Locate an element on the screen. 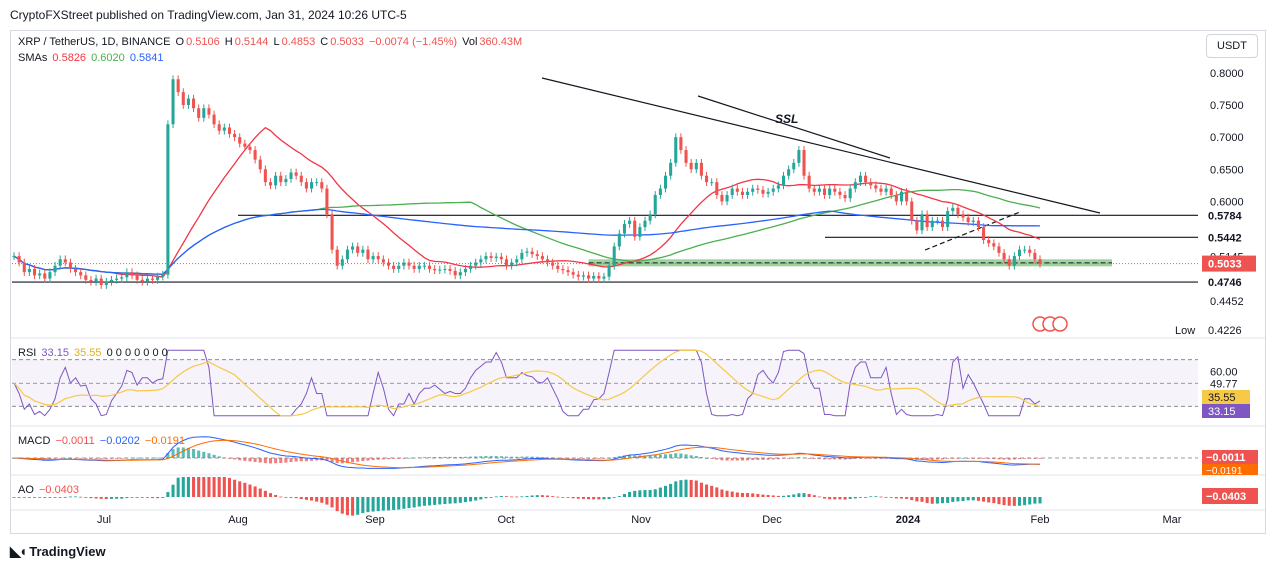 This screenshot has height=568, width=1273. currency-button: USDT is located at coordinates (1232, 46).